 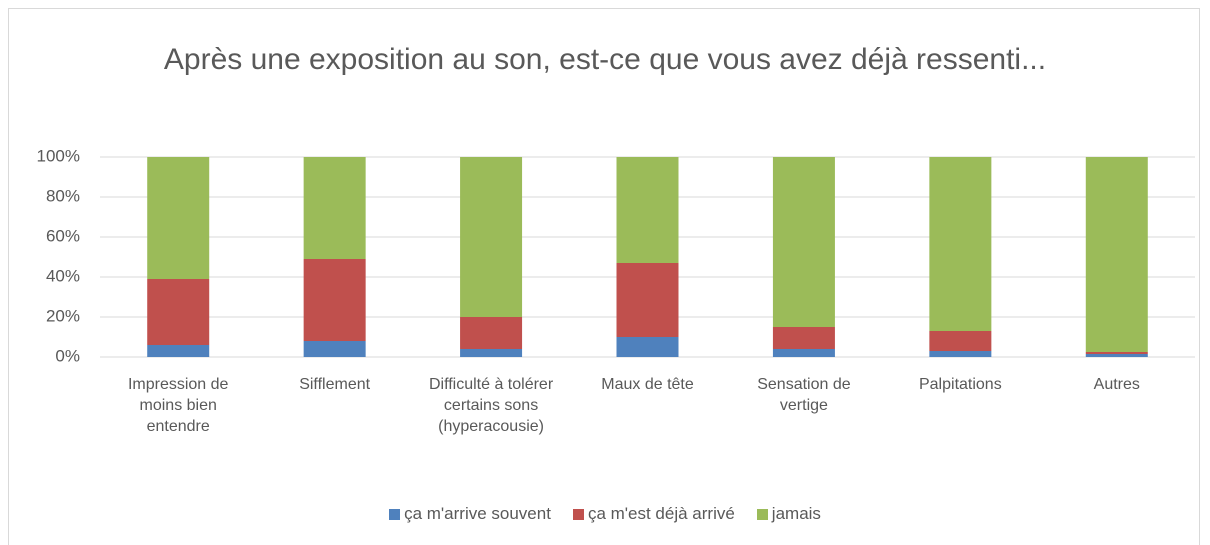 What do you see at coordinates (63, 235) in the screenshot?
I see `y-tick-label: 60%` at bounding box center [63, 235].